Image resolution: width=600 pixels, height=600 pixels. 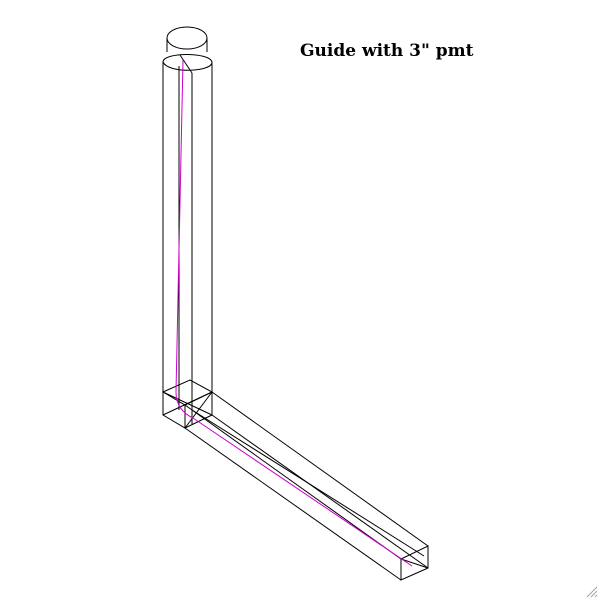 What do you see at coordinates (198, 410) in the screenshot?
I see `elbow-diagonal-b` at bounding box center [198, 410].